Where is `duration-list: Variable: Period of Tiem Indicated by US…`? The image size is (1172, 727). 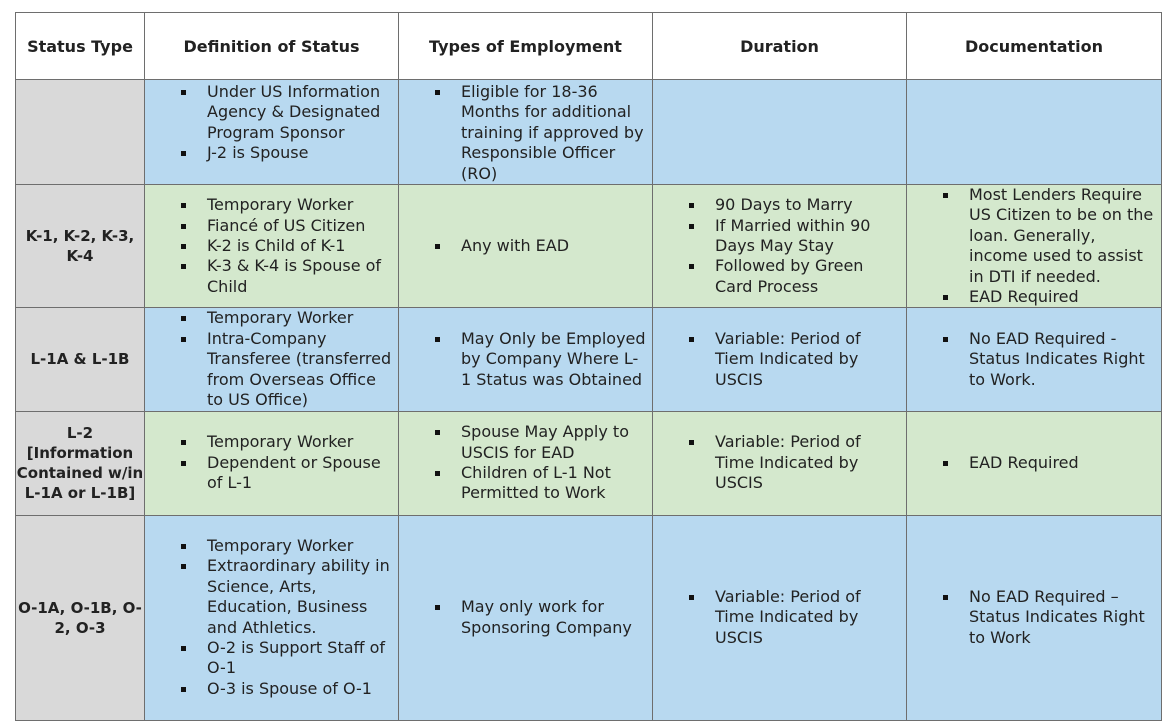
duration-list: Variable: Period of Tiem Indicated by US… is located at coordinates (779, 359).